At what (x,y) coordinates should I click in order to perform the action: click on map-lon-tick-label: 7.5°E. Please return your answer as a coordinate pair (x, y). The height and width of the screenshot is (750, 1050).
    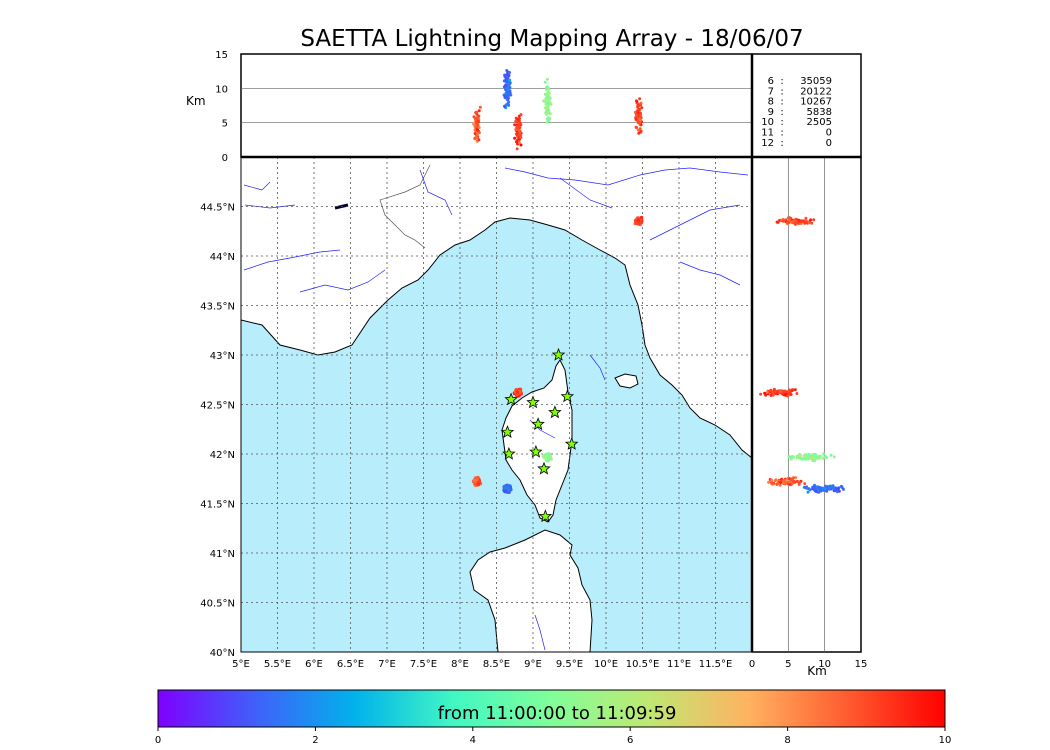
    Looking at the image, I should click on (423, 664).